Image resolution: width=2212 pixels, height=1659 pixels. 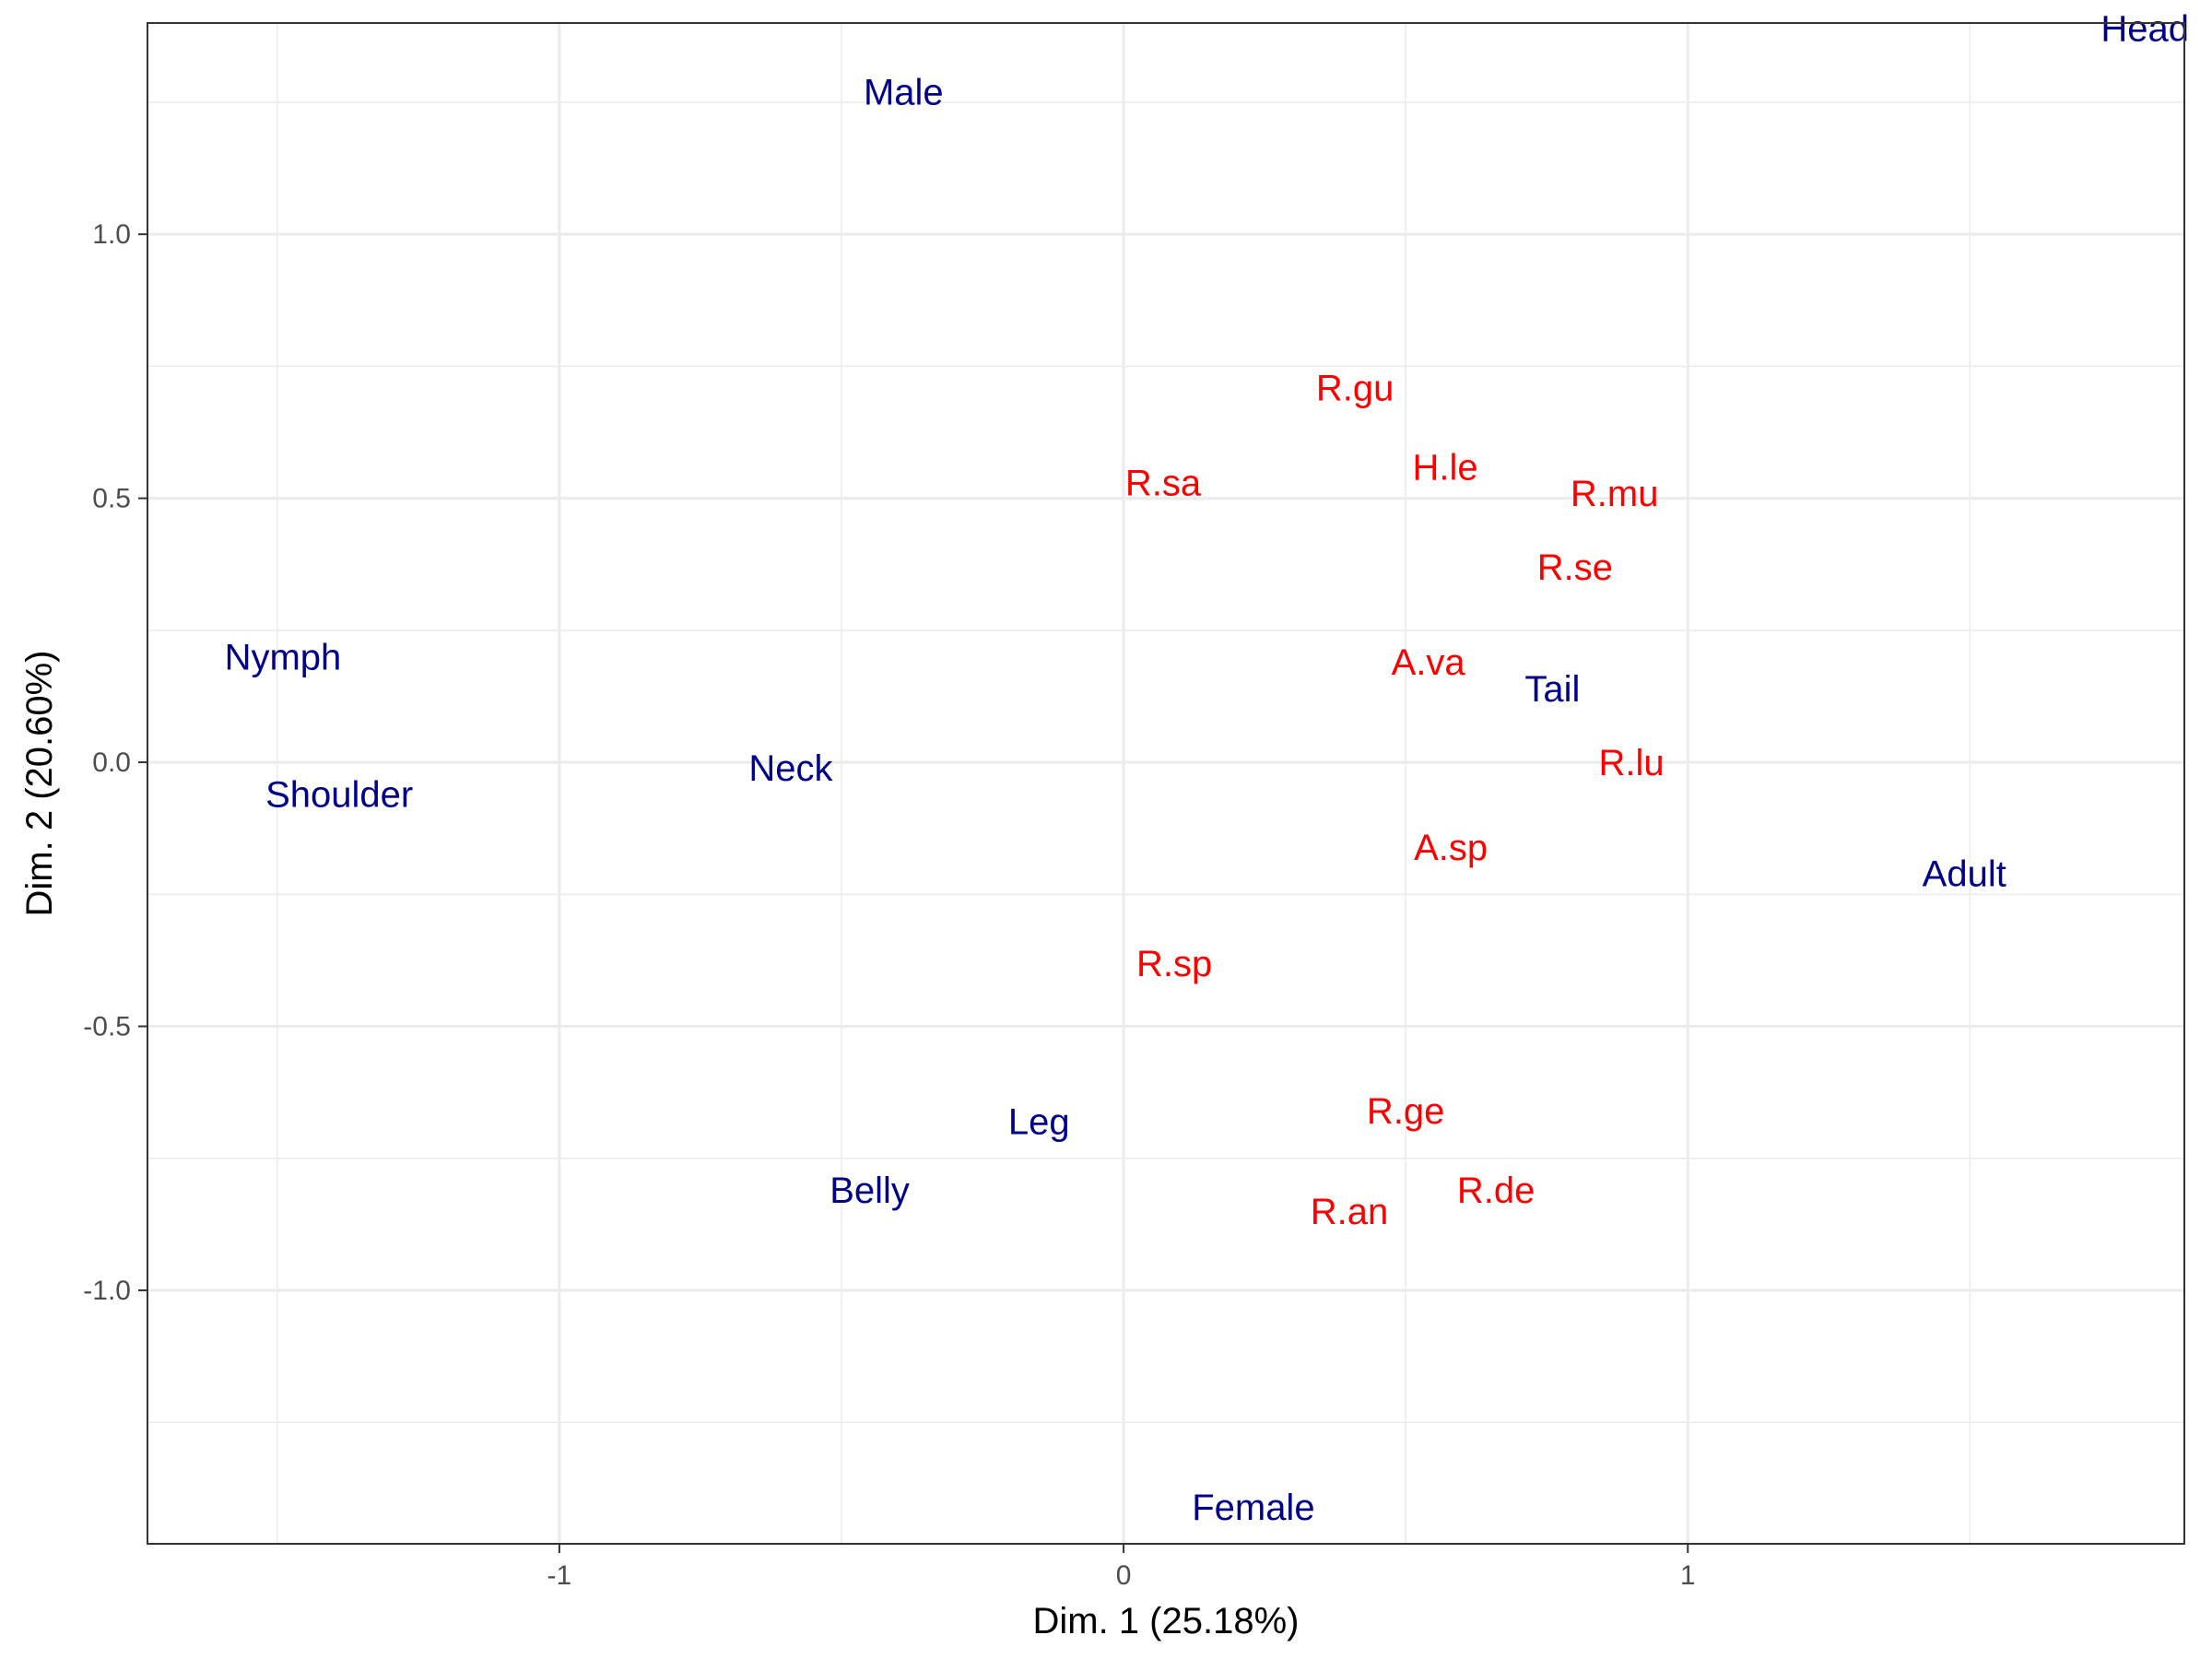 What do you see at coordinates (39, 784) in the screenshot?
I see `y-axis-title: Dim. 2 (20.60%)` at bounding box center [39, 784].